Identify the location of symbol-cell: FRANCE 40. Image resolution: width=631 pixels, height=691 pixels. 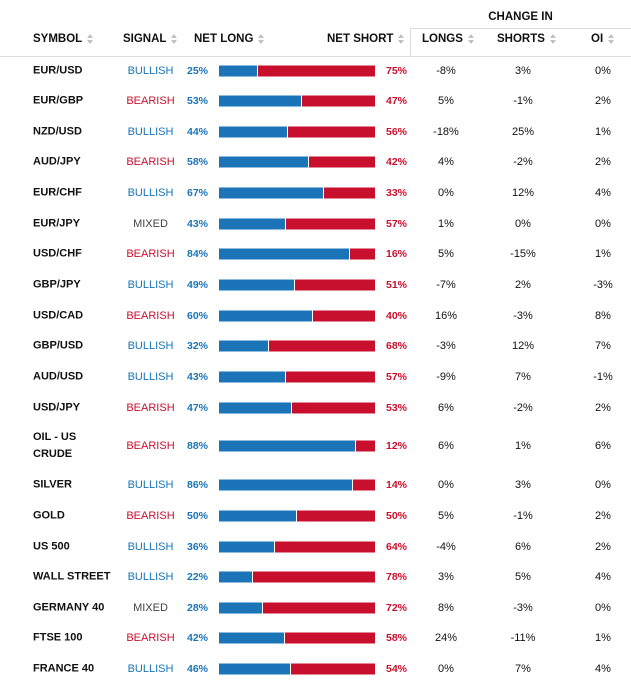
(64, 668).